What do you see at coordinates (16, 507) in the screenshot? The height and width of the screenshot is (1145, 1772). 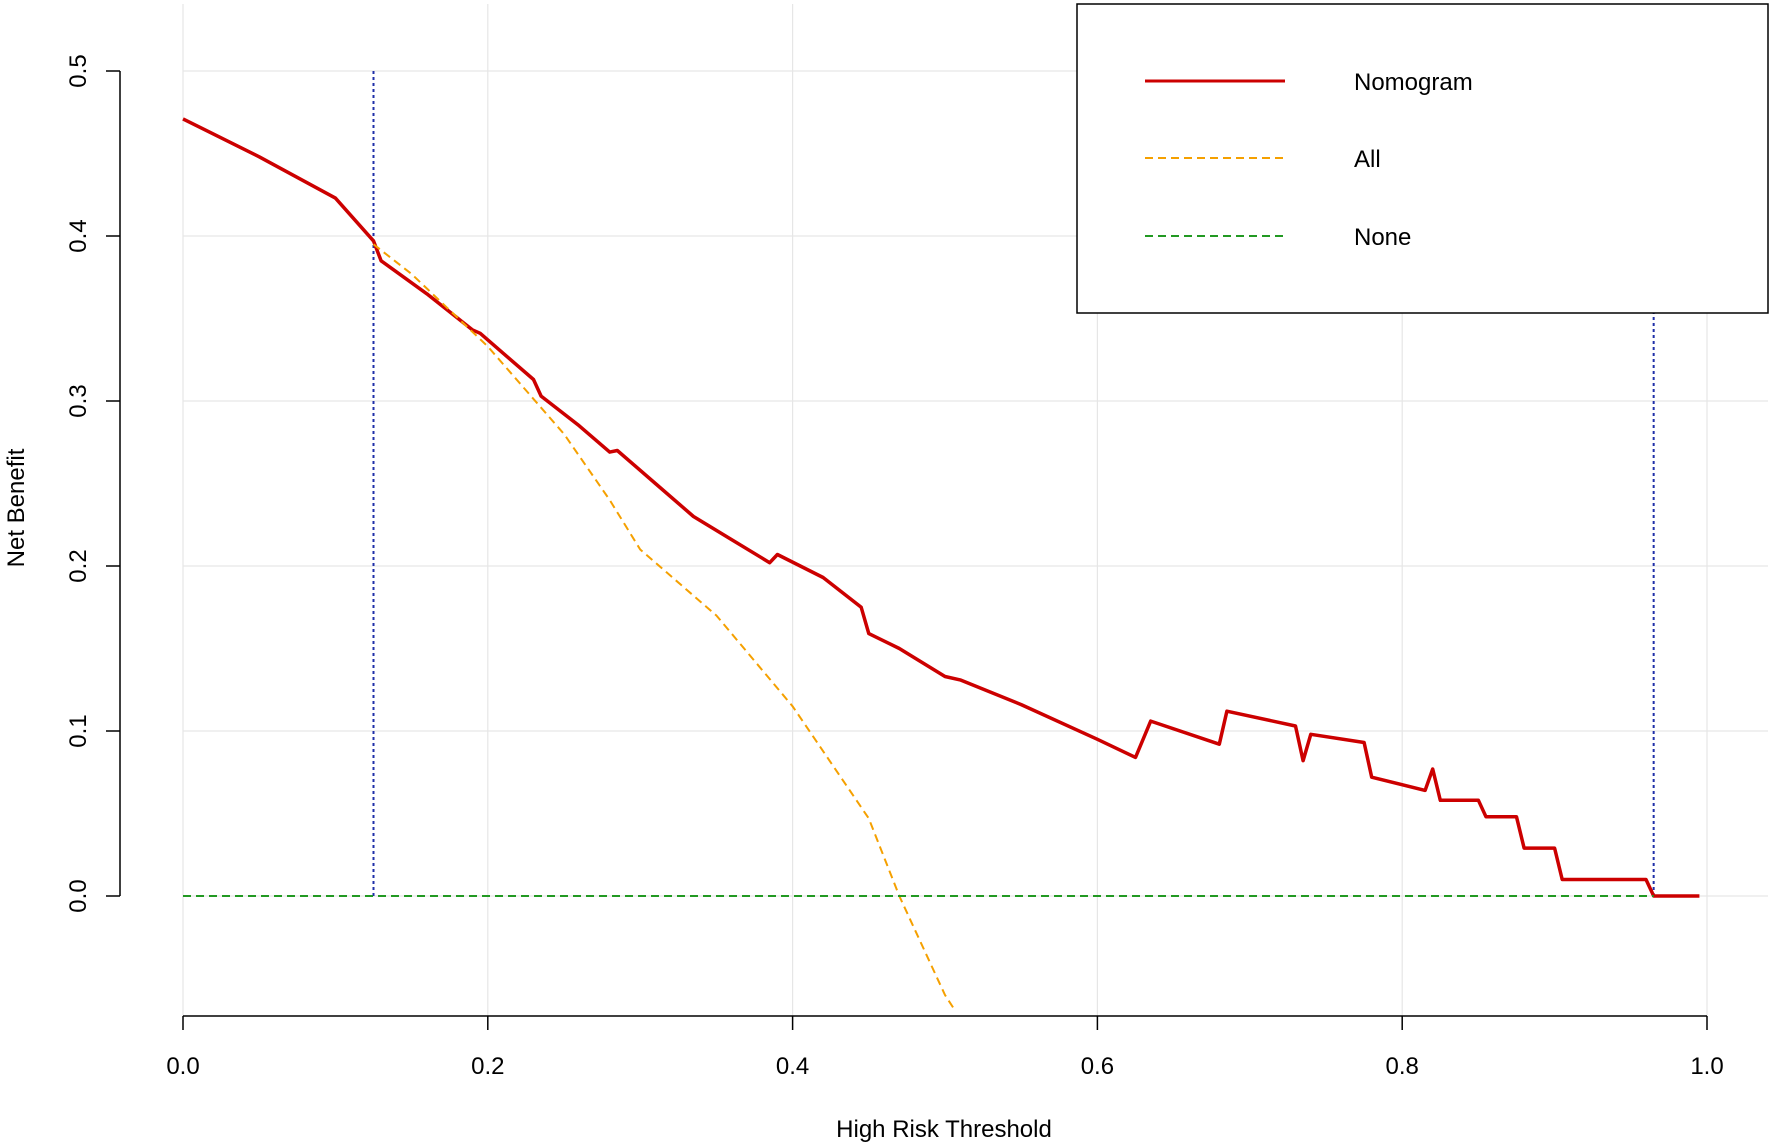 I see `y-axis-title: Net Benefit` at bounding box center [16, 507].